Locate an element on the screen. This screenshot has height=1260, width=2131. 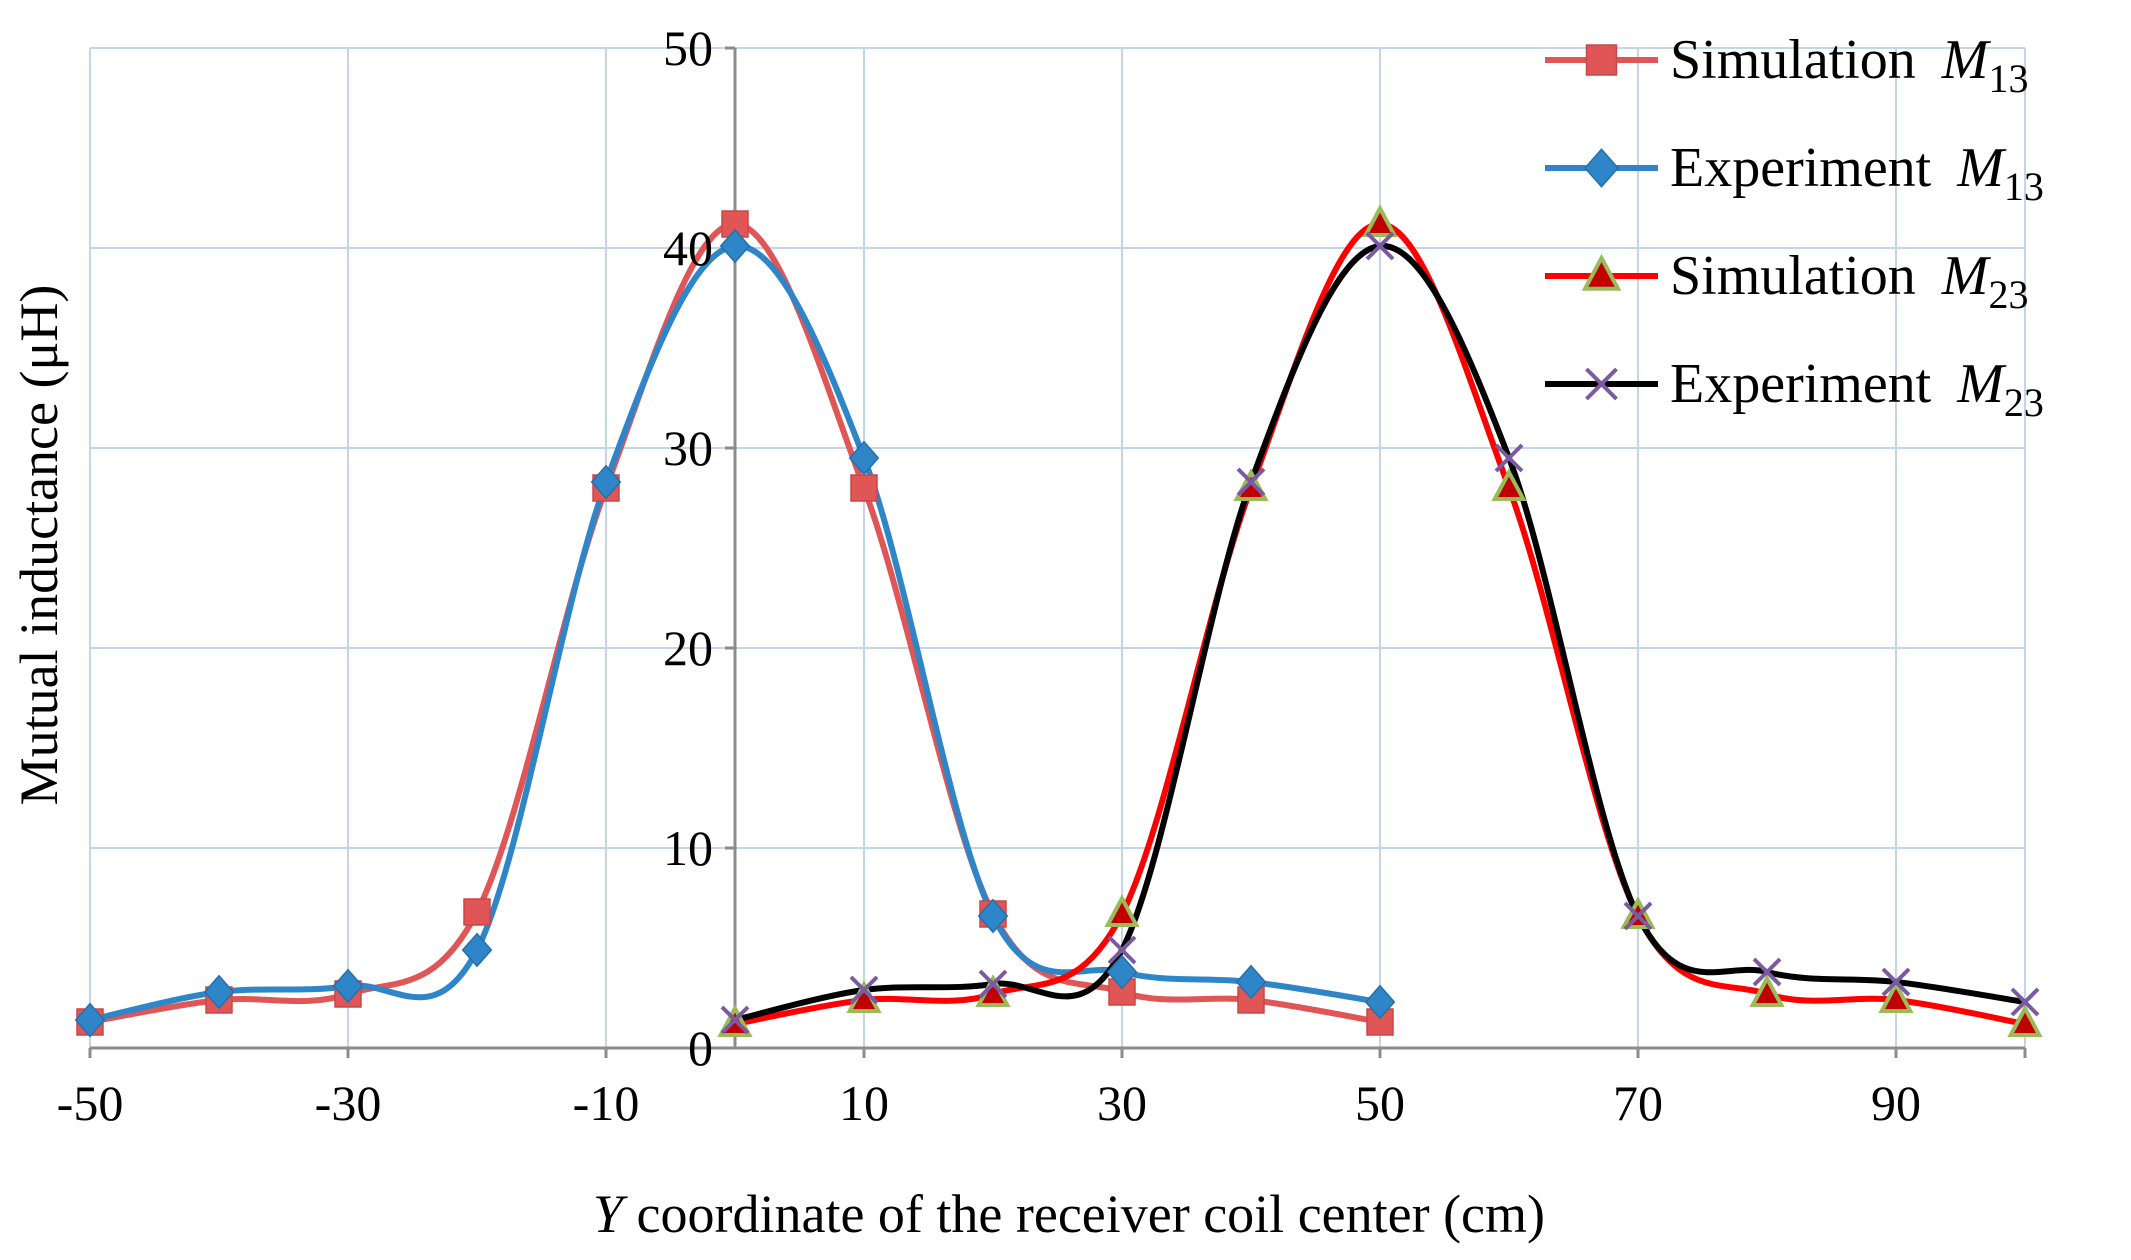
legend-label-sub-3: 23 is located at coordinates (2008, 294).